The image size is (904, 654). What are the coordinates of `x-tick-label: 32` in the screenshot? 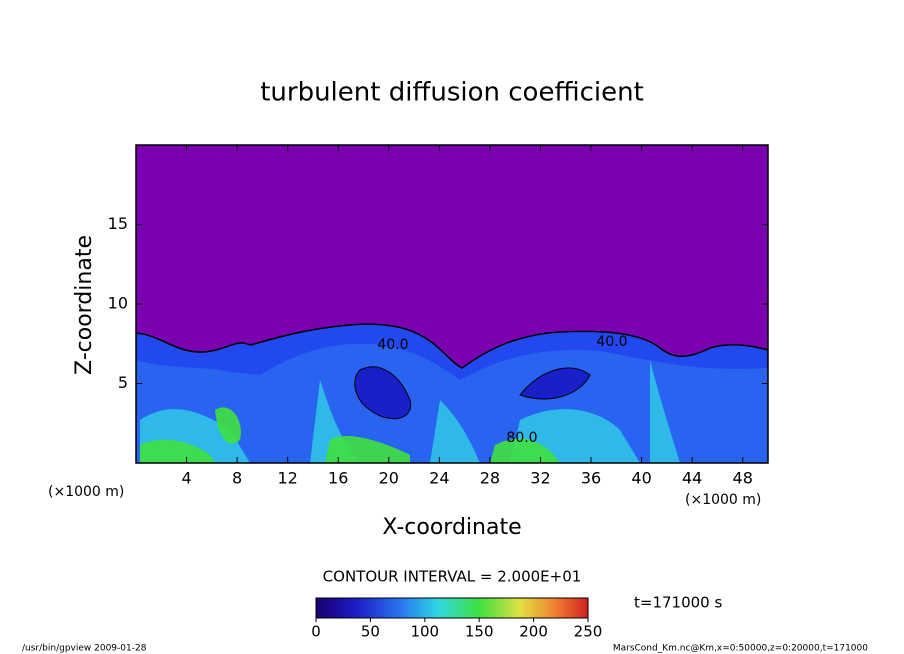 It's located at (540, 478).